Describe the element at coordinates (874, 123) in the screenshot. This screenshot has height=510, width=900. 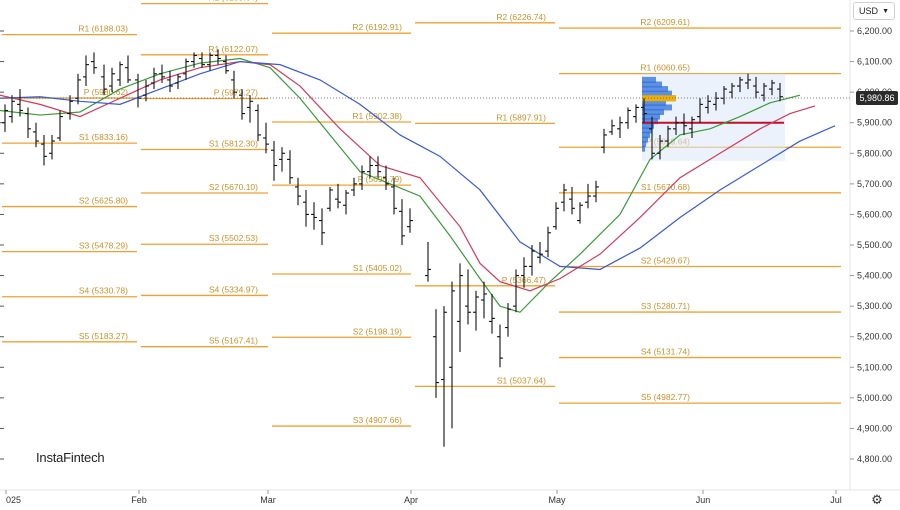
I see `y-tick-label: 5,900.00` at that location.